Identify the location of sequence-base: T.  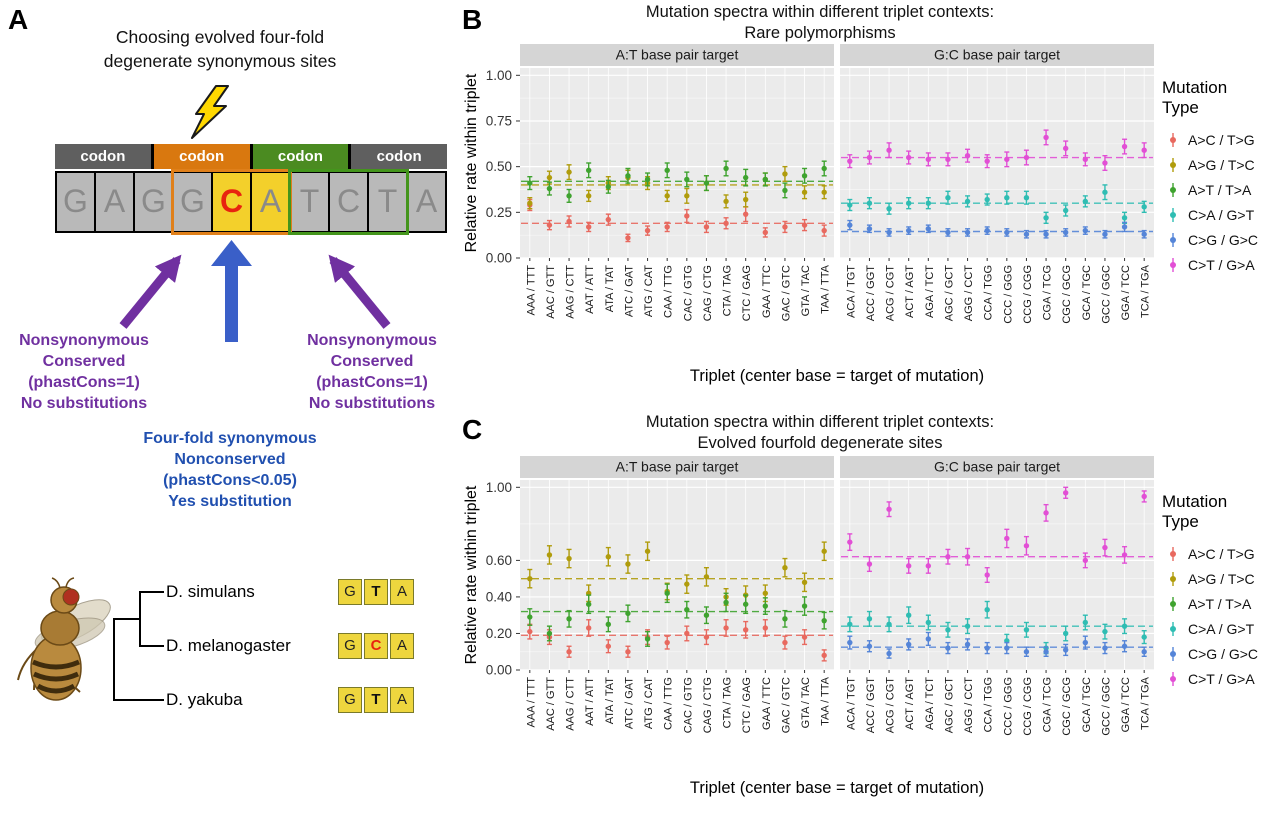
(309, 202).